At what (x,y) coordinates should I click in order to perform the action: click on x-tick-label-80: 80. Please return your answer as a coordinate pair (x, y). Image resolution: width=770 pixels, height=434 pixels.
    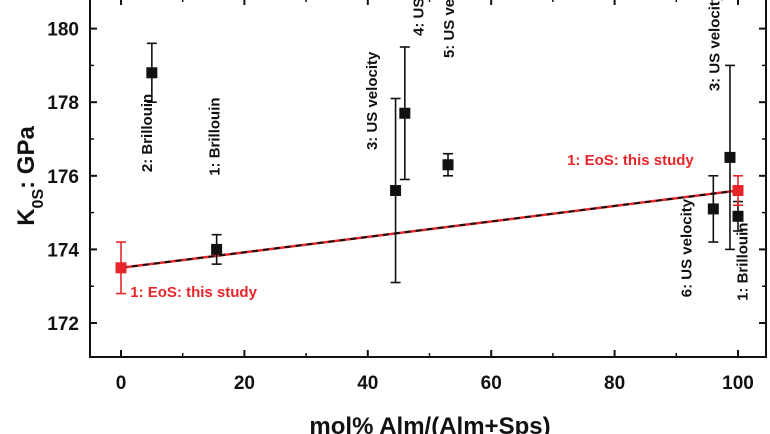
    Looking at the image, I should click on (614, 383).